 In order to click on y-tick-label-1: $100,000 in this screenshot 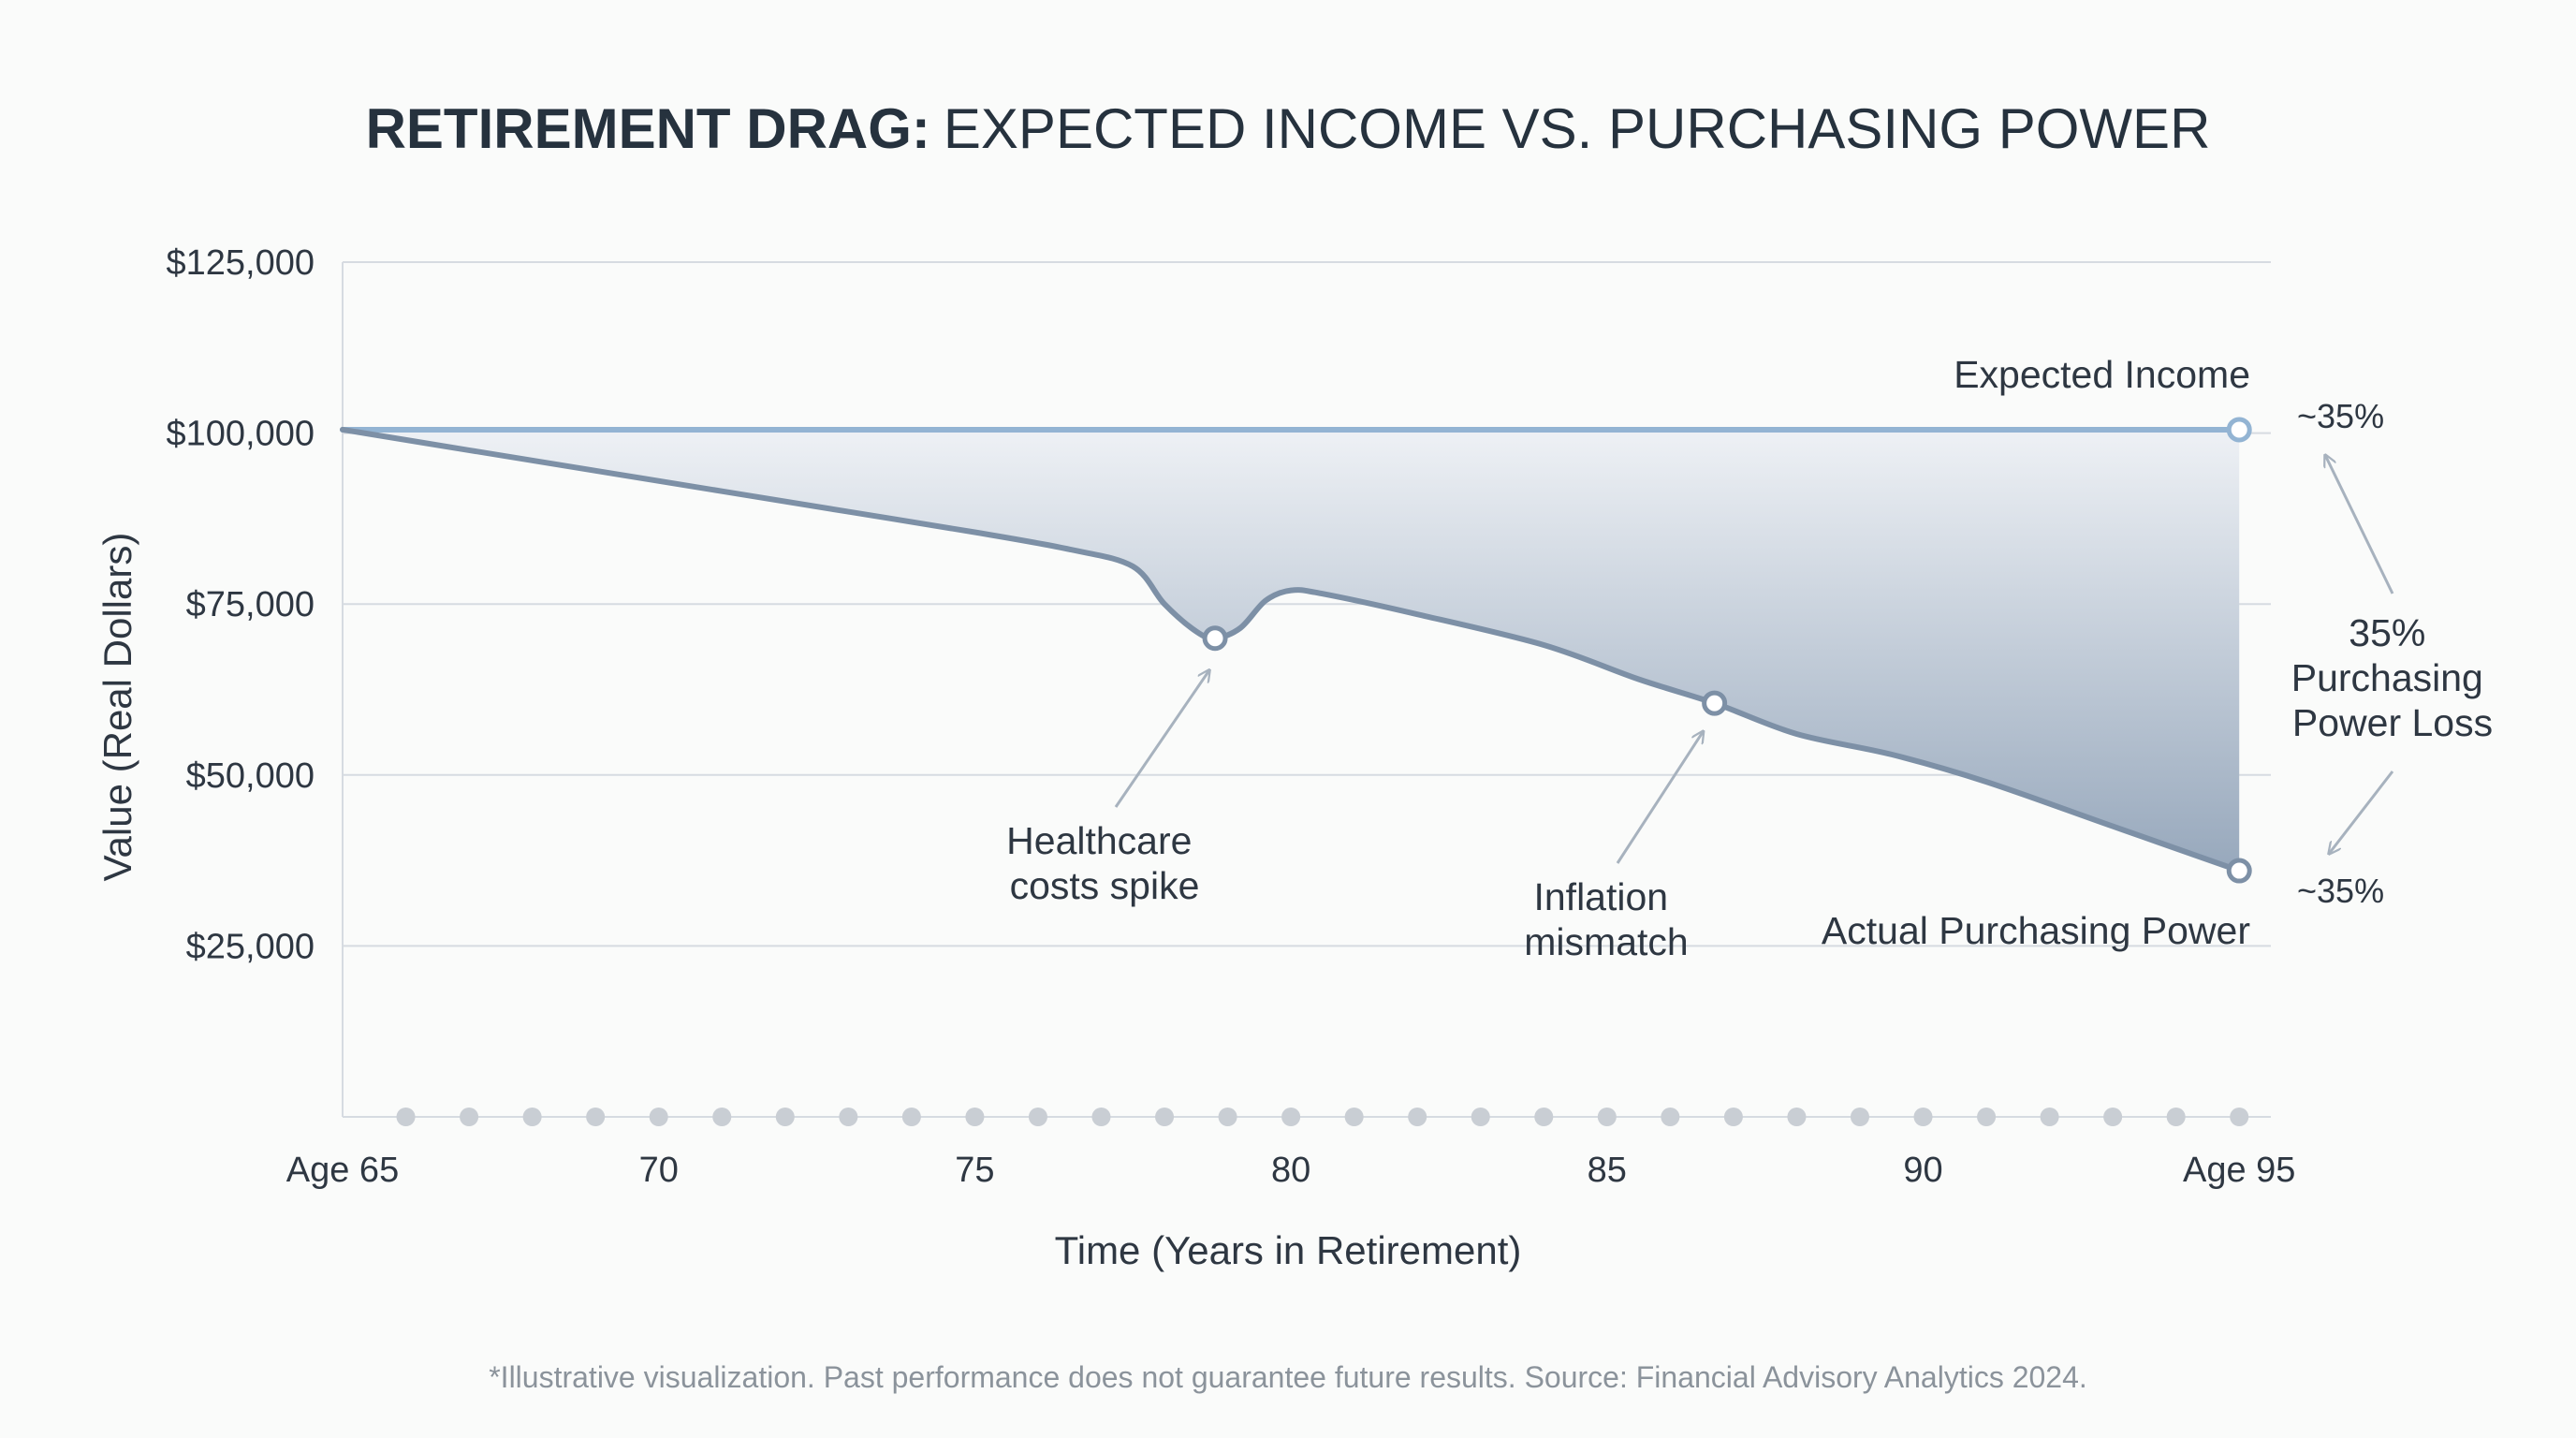, I will do `click(241, 434)`.